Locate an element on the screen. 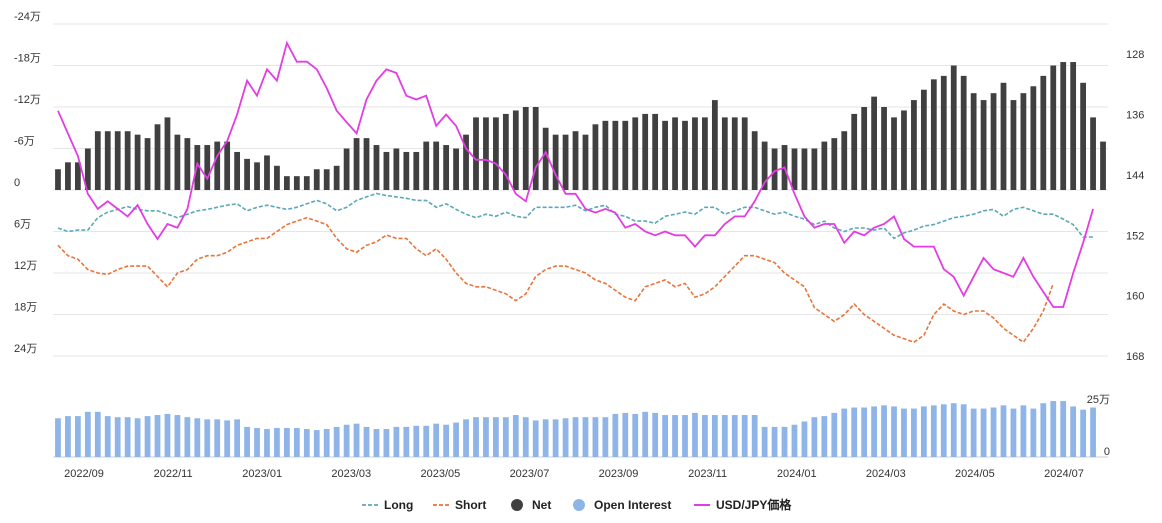 Image resolution: width=1162 pixels, height=523 pixels. oi-tick-label: 25万 is located at coordinates (1098, 400).